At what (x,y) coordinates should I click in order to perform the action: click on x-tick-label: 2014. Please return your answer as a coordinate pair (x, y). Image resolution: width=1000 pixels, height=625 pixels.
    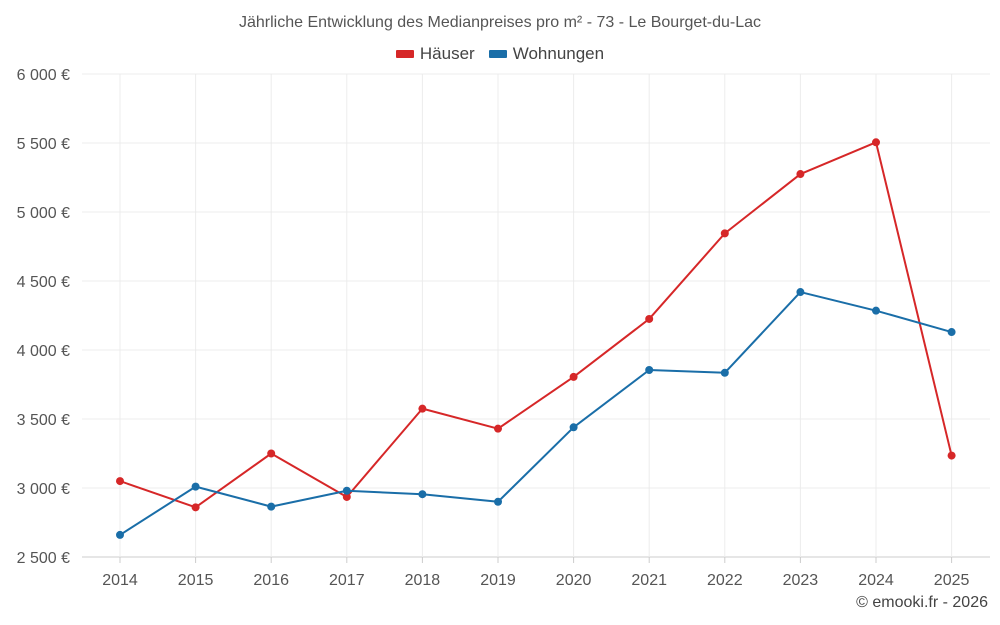
    Looking at the image, I should click on (120, 580).